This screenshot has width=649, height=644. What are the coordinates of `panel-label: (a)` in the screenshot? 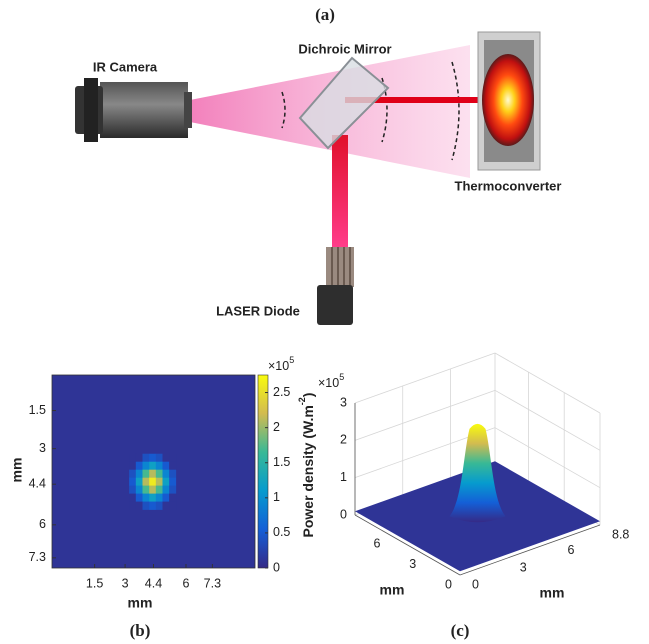 It's located at (325, 14).